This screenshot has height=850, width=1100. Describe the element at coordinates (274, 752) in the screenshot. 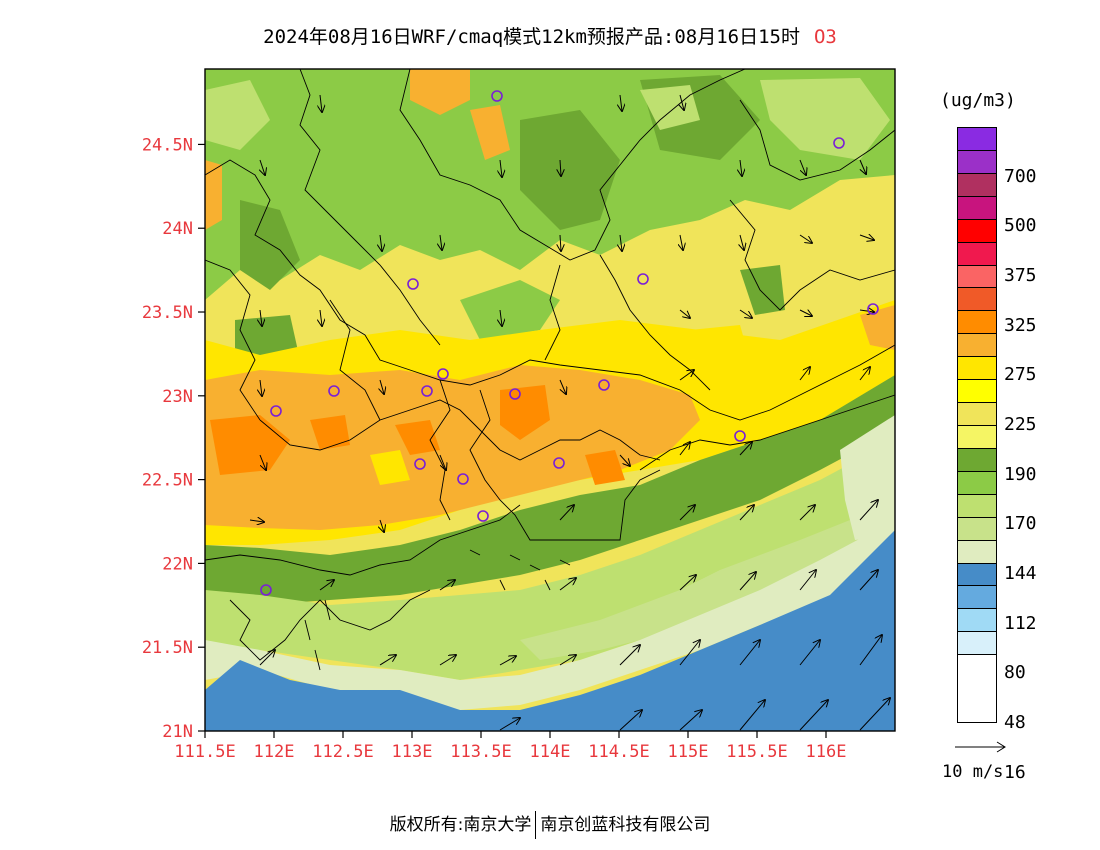

I see `x-tick-label: 112E` at that location.